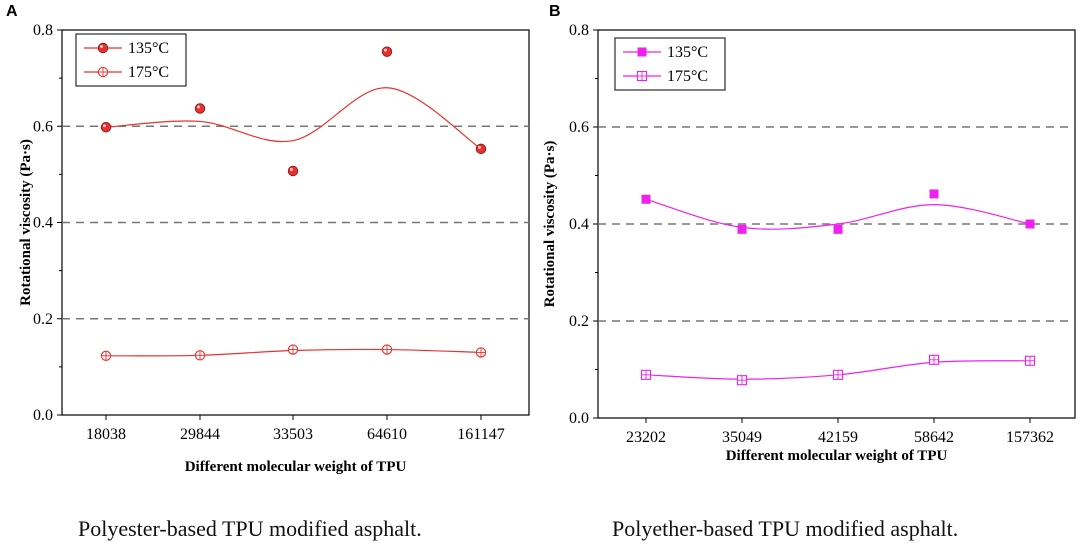  Describe the element at coordinates (43, 319) in the screenshot. I see `panel-a-y-tick-label: 0.2` at that location.